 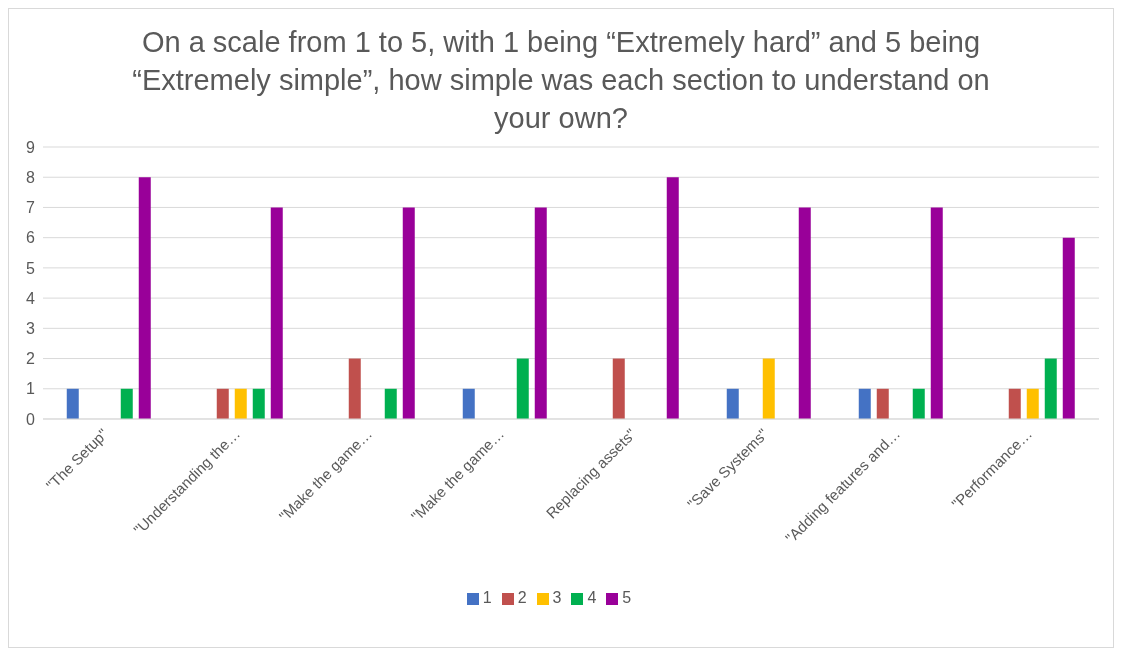 What do you see at coordinates (31, 268) in the screenshot?
I see `y-tick-label: 5` at bounding box center [31, 268].